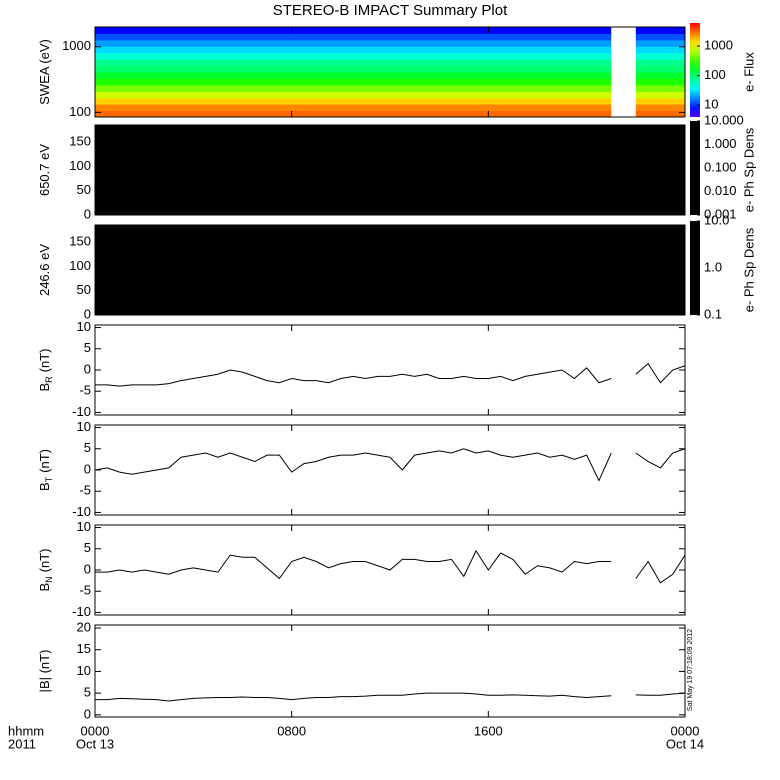 The width and height of the screenshot is (780, 780). I want to click on colorbar-tick-label: 1.000, so click(720, 143).